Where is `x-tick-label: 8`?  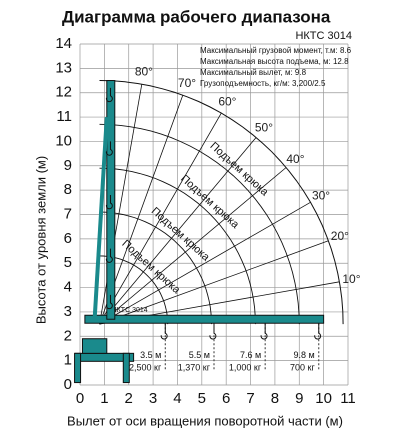 x-tick-label: 8 is located at coordinates (275, 398).